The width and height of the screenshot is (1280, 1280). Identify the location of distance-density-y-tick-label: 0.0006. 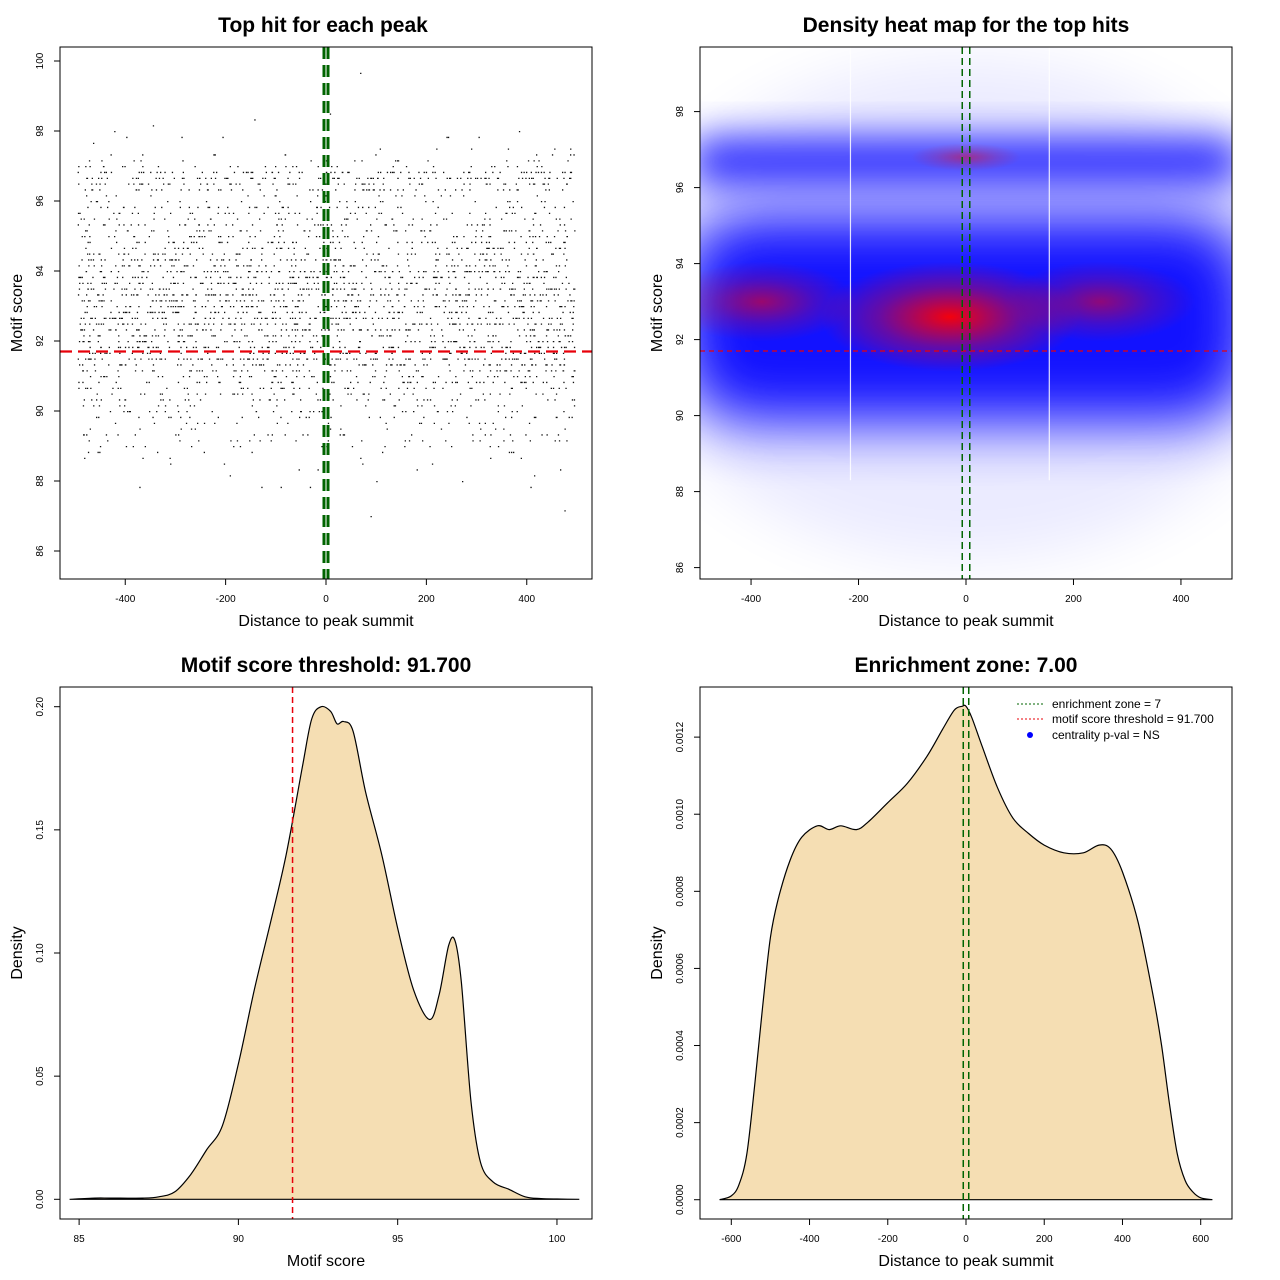
(680, 968).